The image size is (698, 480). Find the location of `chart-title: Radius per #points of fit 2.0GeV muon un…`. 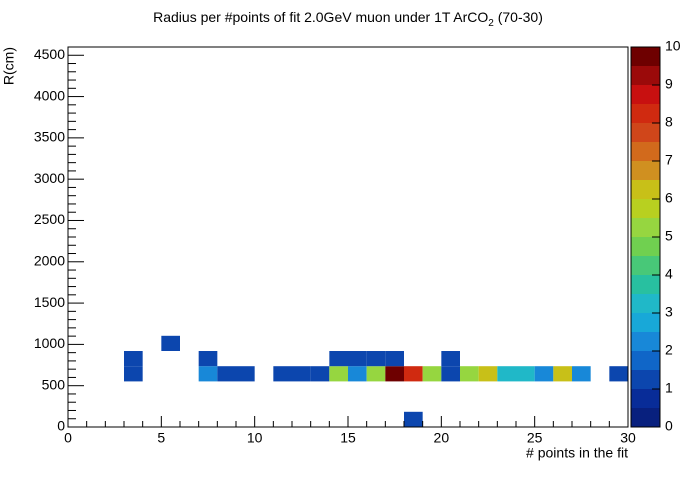

chart-title: Radius per #points of fit 2.0GeV muon un… is located at coordinates (348, 19).